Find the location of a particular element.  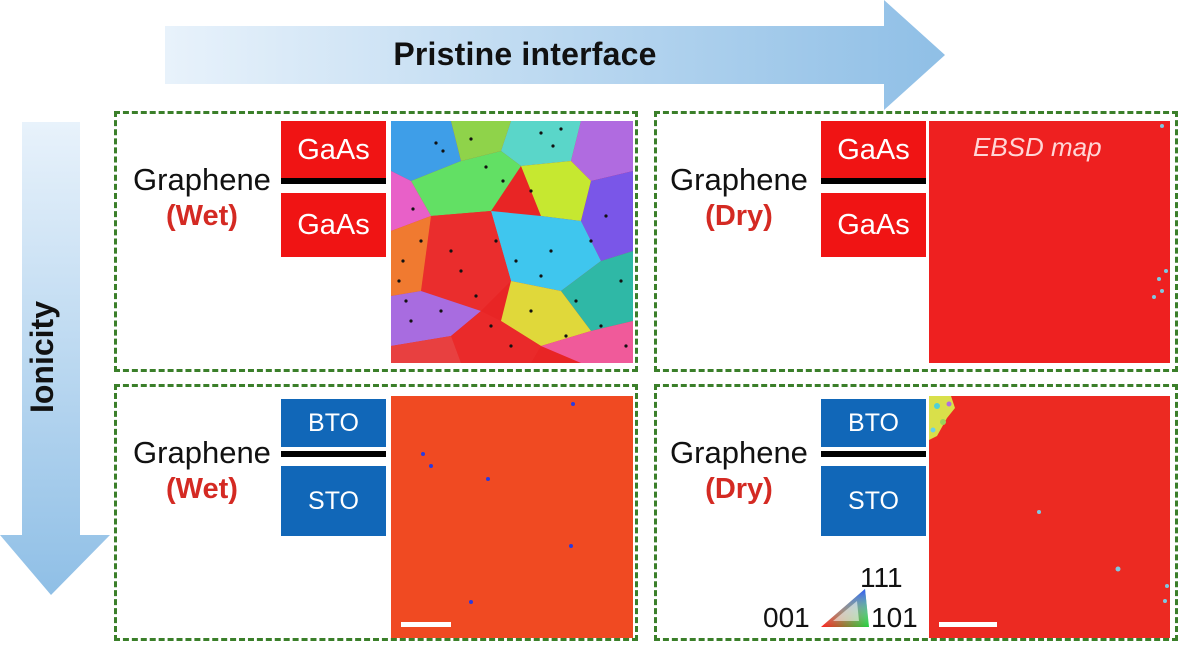

legend-111-label: 111 is located at coordinates (881, 577).